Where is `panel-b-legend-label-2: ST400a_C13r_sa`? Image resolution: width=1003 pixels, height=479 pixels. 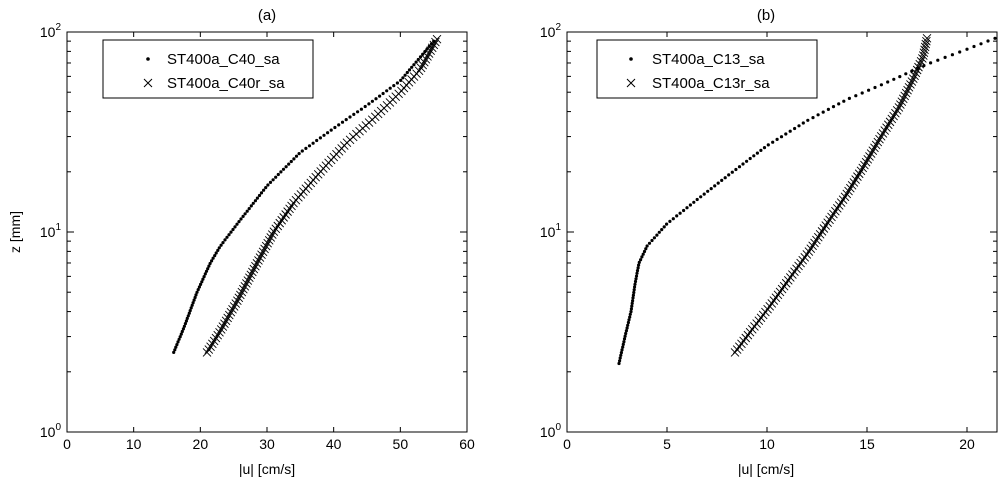 panel-b-legend-label-2: ST400a_C13r_sa is located at coordinates (711, 83).